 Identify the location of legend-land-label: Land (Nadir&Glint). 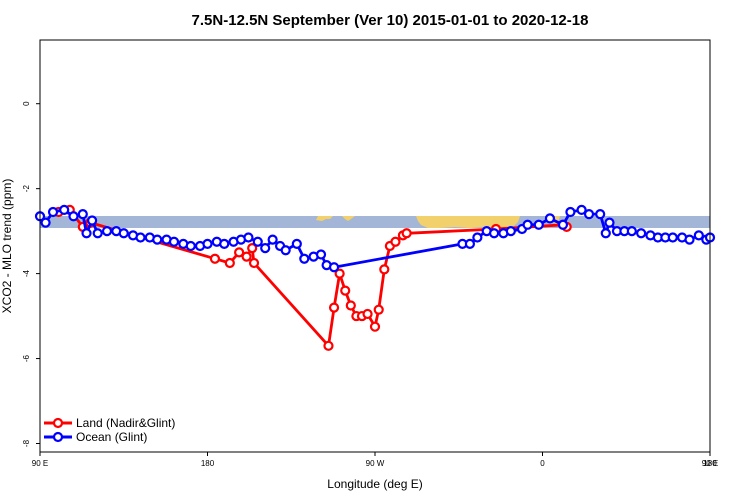
(125, 423).